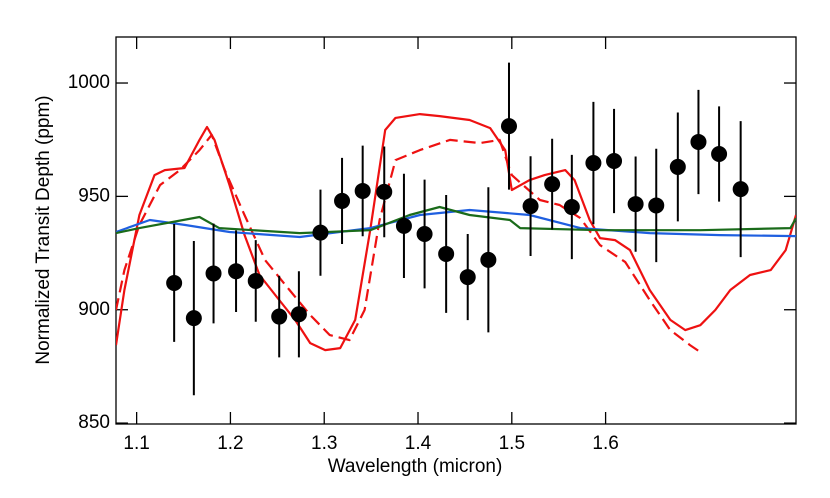  I want to click on y-tick-label: 1000, so click(89, 82).